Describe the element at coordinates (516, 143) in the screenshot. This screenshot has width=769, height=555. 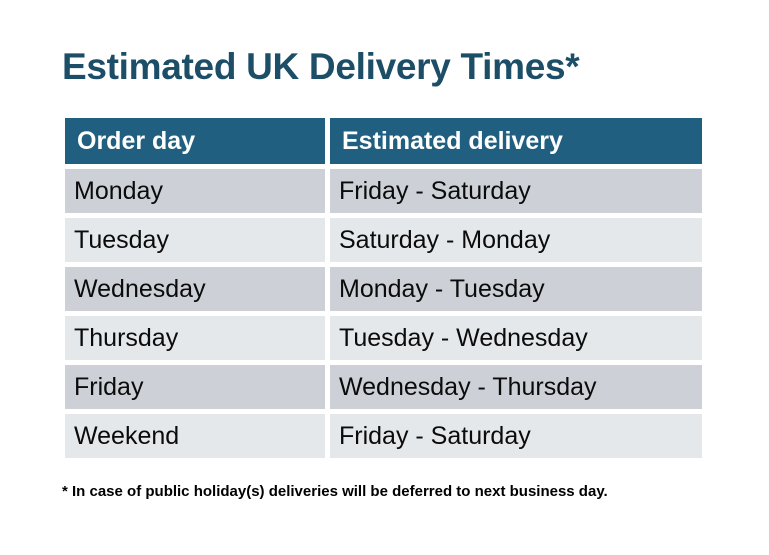
I see `column-header-estimated-delivery: Estimated delivery` at that location.